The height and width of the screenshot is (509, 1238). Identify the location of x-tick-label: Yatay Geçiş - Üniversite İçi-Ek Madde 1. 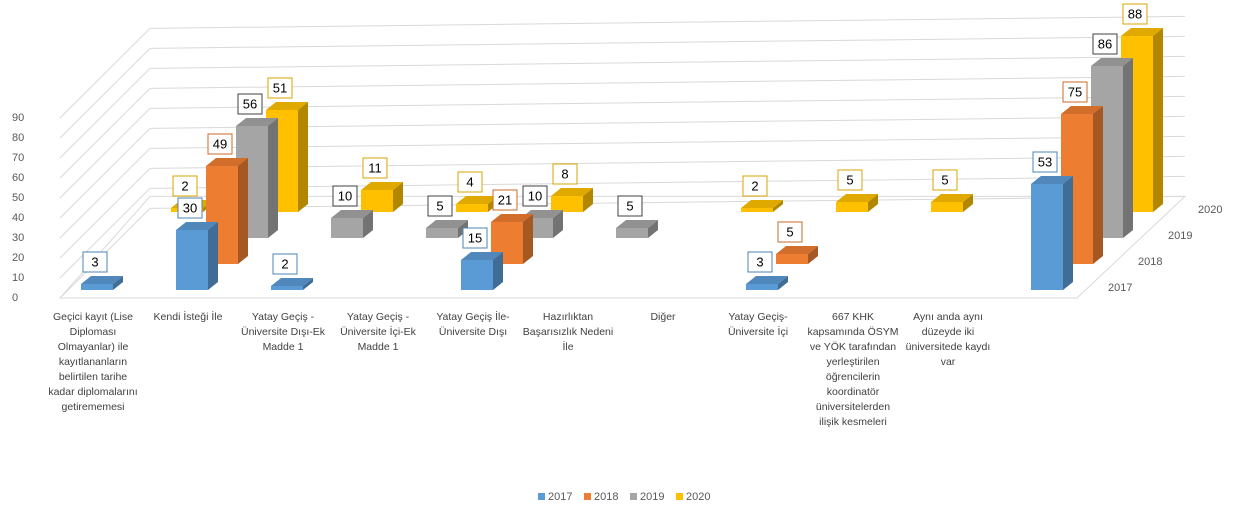
(378, 332).